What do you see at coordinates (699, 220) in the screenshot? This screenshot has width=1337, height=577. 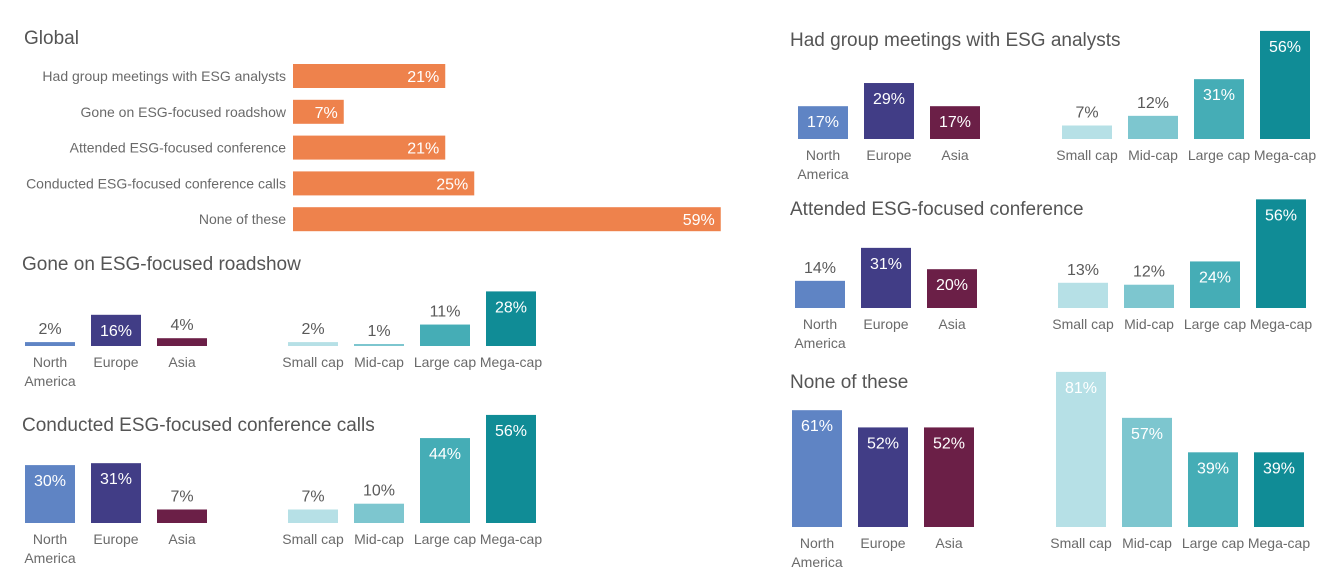 I see `data-label: 59%` at bounding box center [699, 220].